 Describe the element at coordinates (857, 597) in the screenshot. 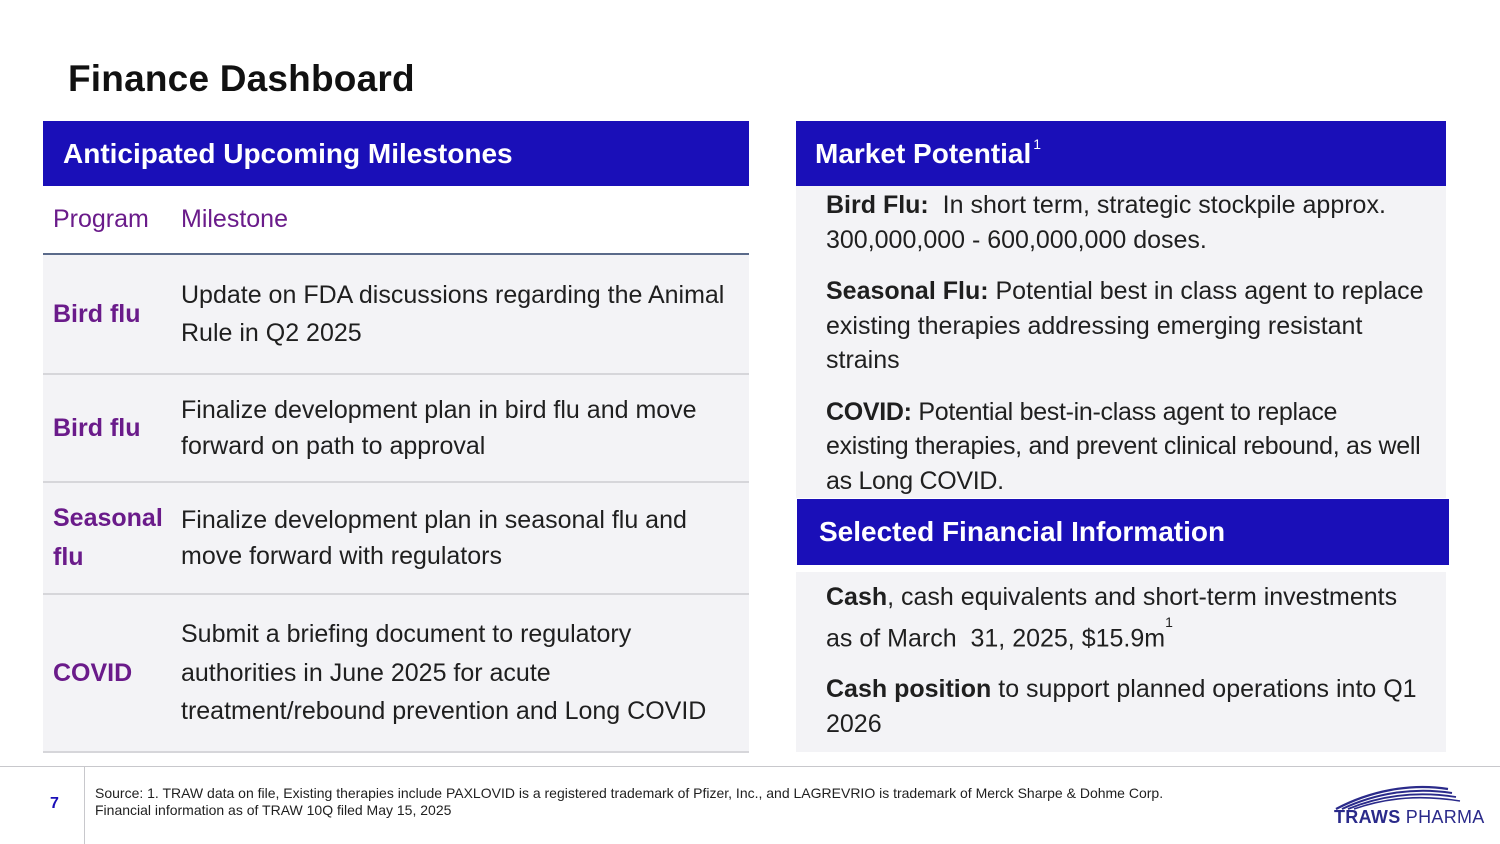

I see `cash-label: Cash` at that location.